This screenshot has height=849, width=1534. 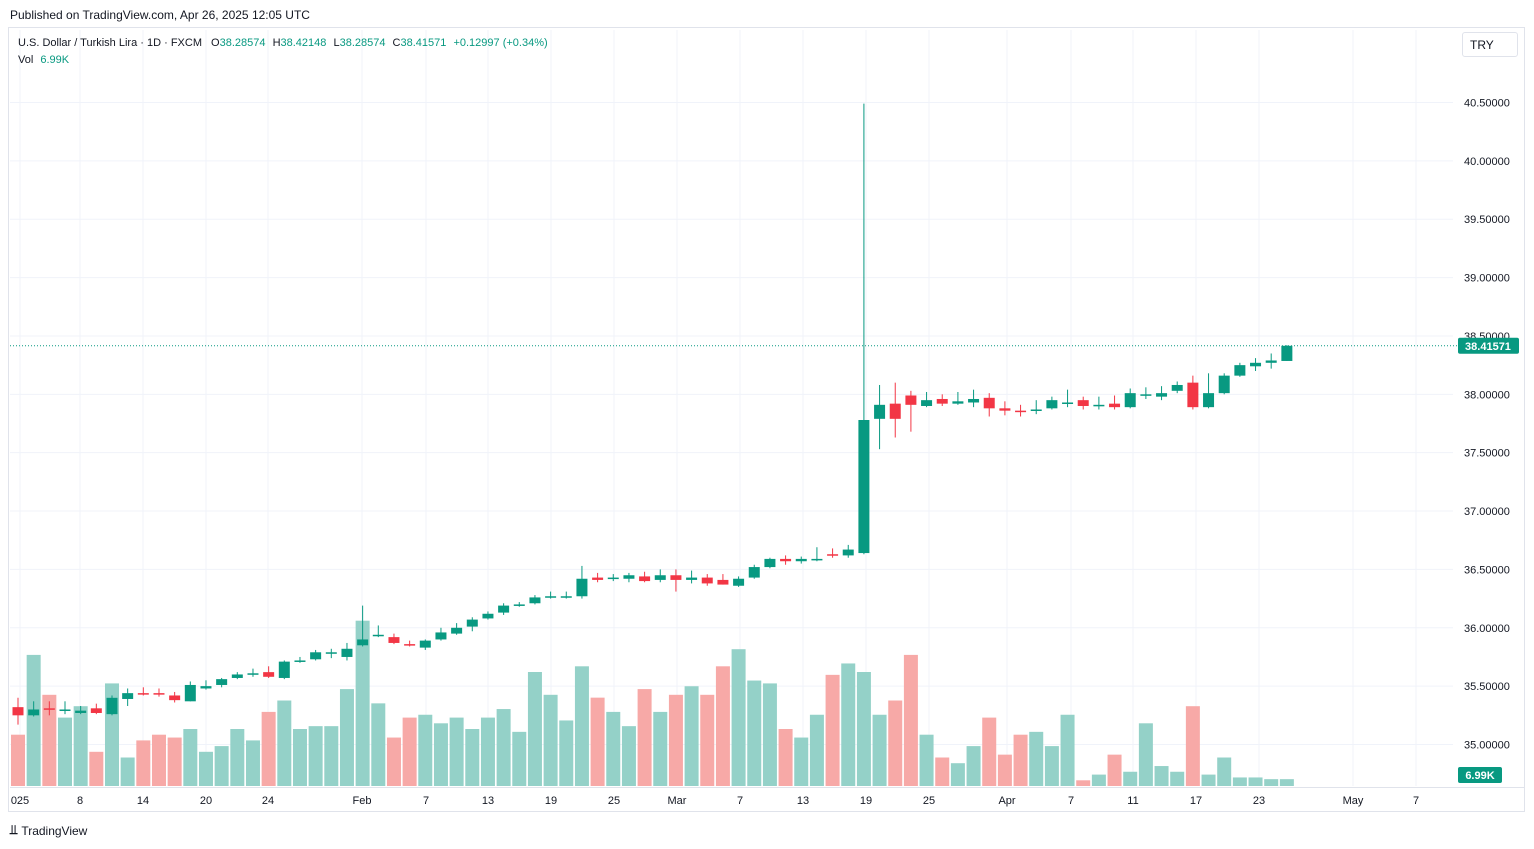 I want to click on x-tick-label: 19, so click(x=866, y=801).